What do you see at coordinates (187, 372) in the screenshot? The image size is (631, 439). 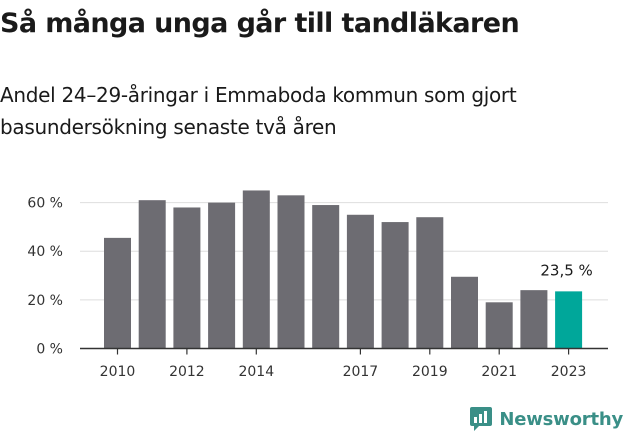 I see `x-tick-label: 2012` at bounding box center [187, 372].